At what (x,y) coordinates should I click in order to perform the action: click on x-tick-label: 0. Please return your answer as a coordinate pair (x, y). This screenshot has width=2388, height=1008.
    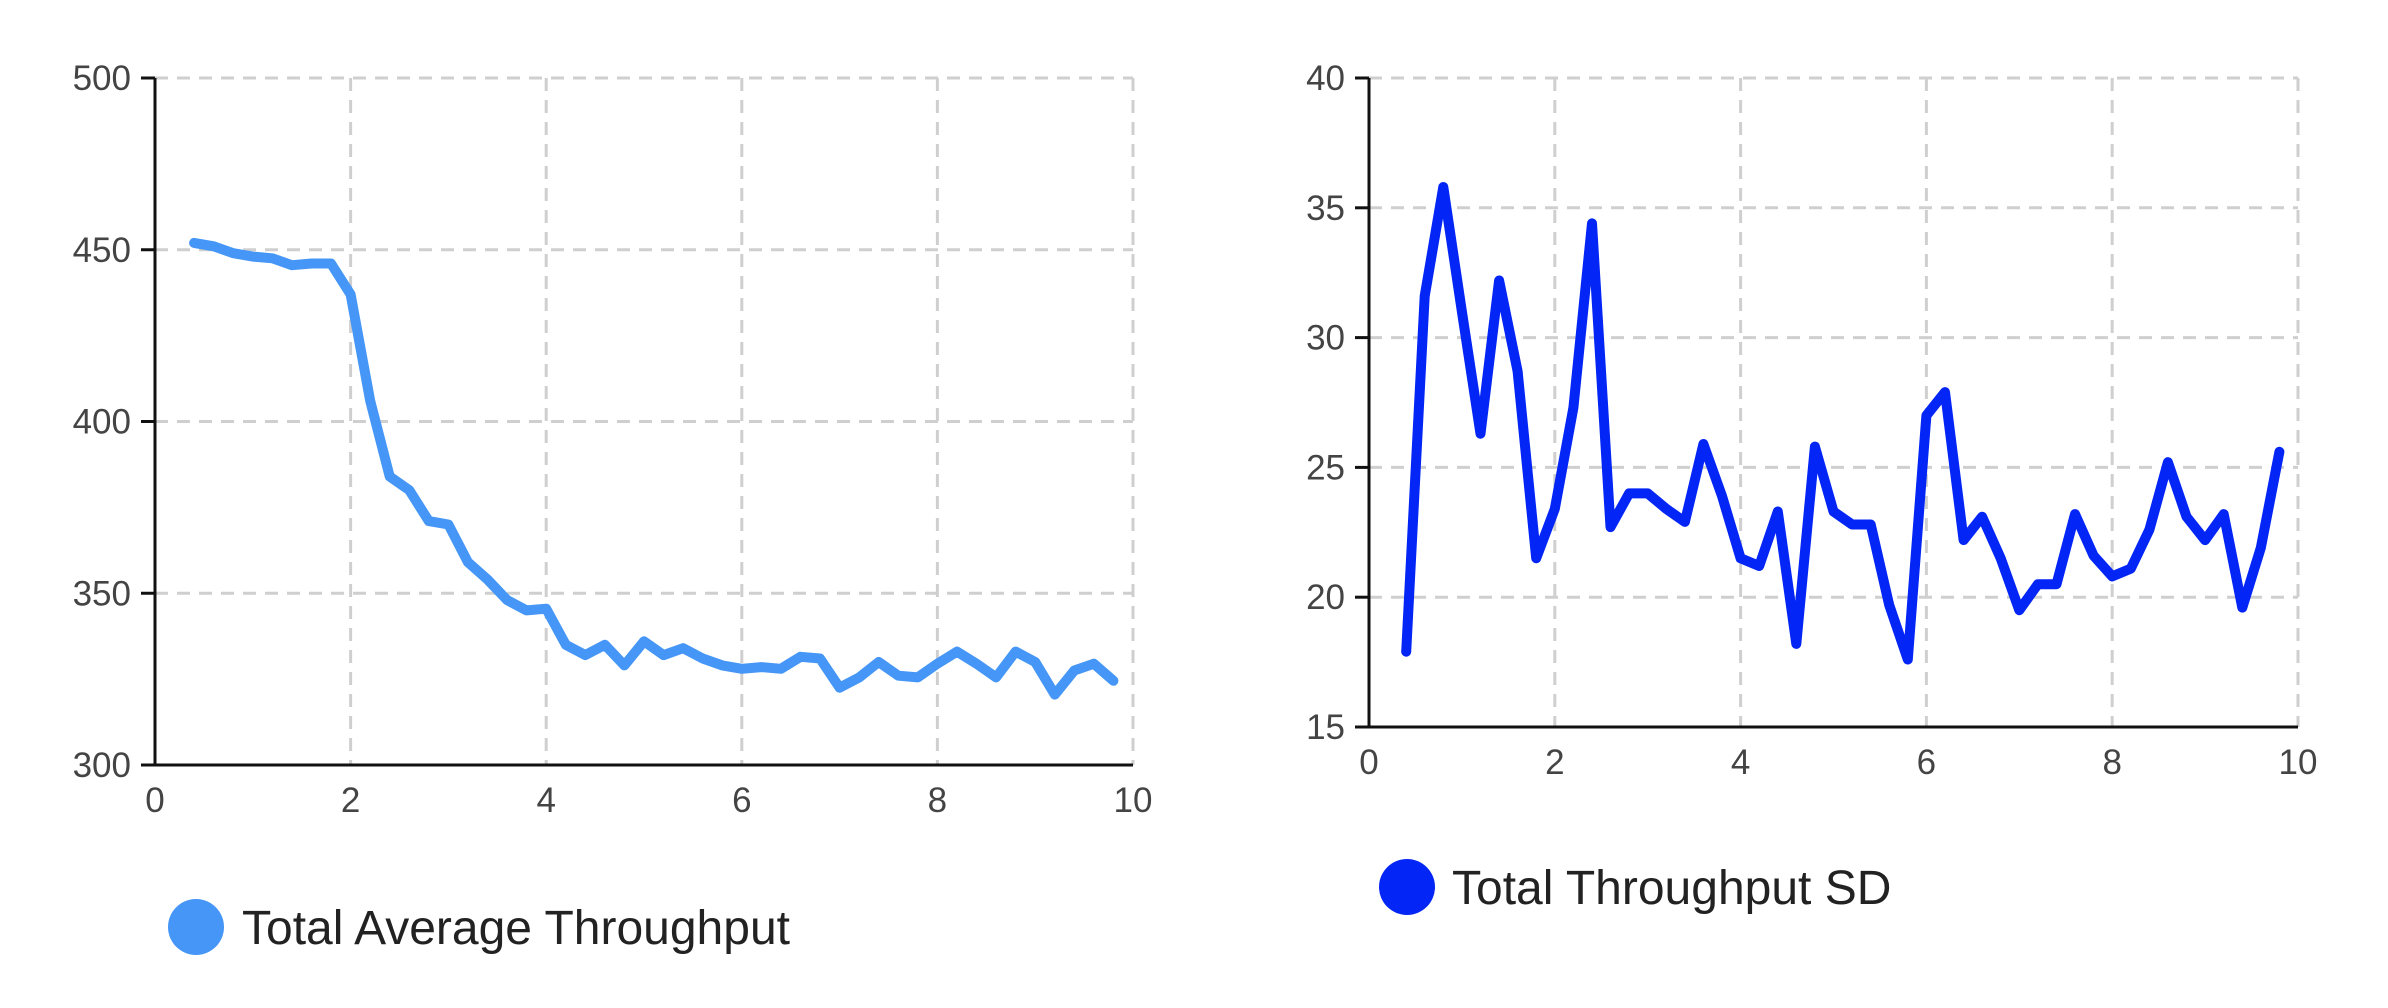
    Looking at the image, I should click on (1368, 762).